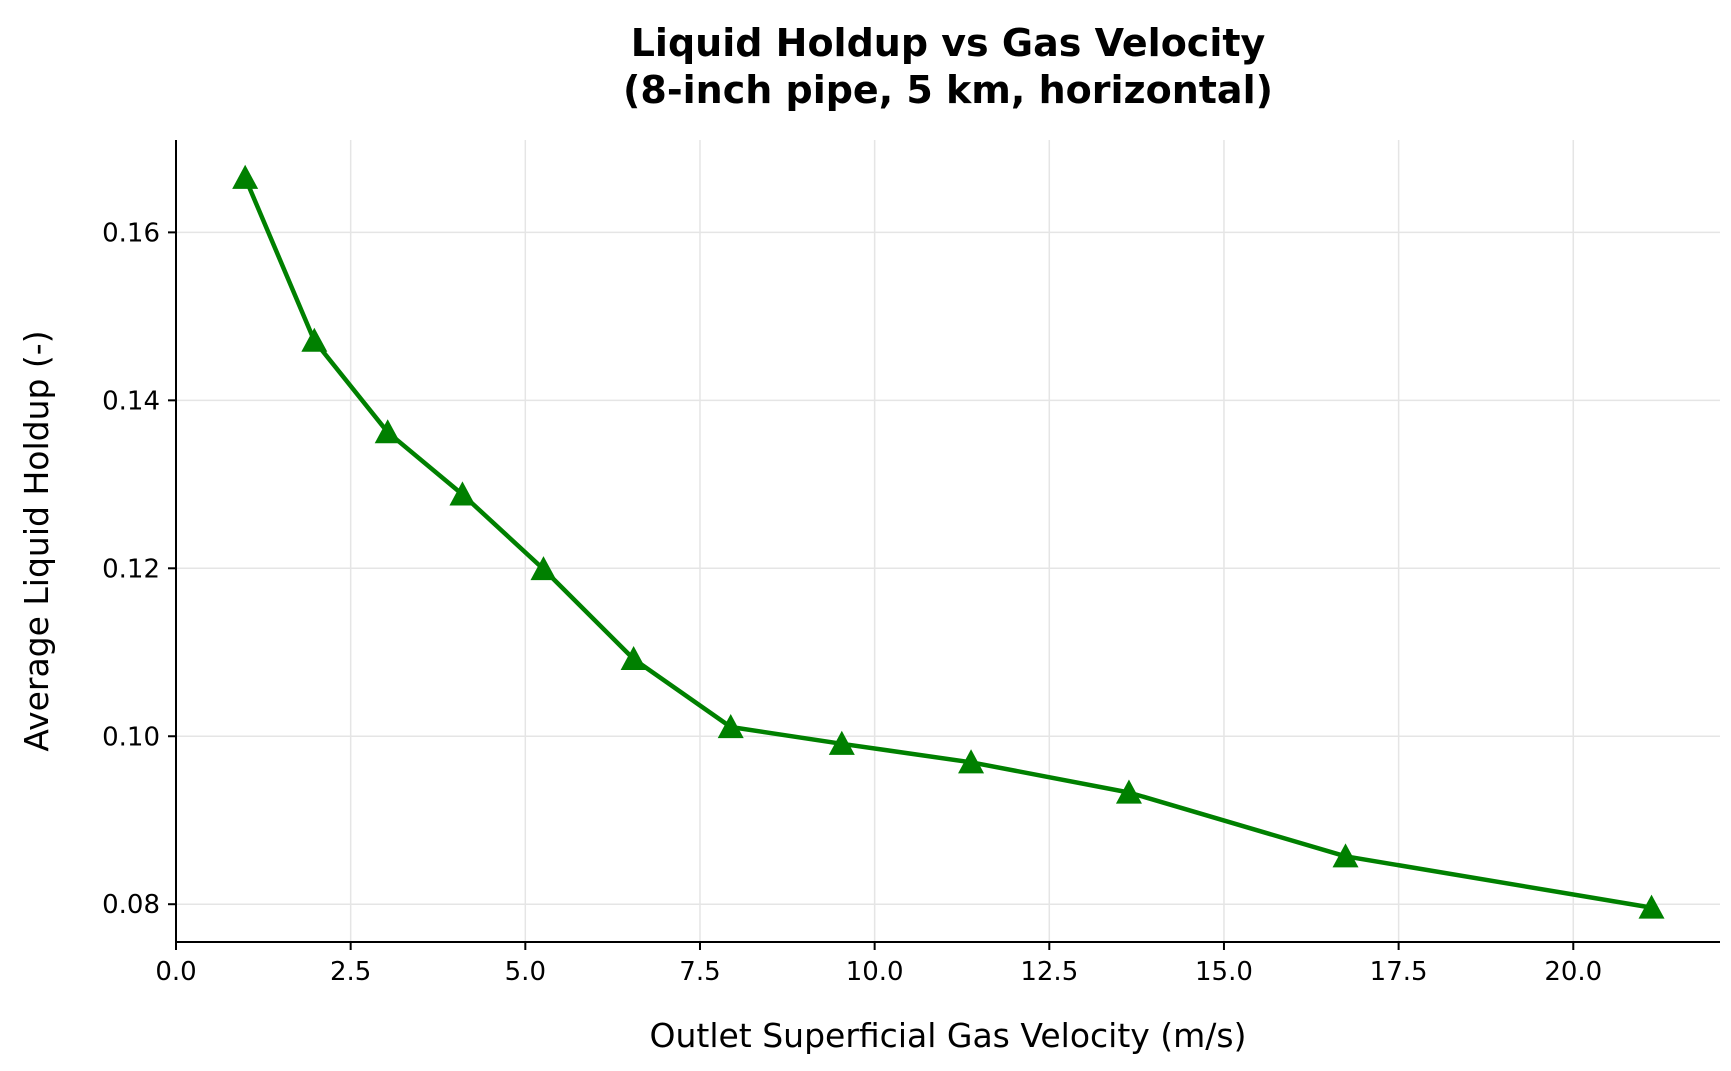 This screenshot has height=1071, width=1731. What do you see at coordinates (948, 43) in the screenshot?
I see `chart-title-line-1: Liquid Holdup vs Gas Velocity` at bounding box center [948, 43].